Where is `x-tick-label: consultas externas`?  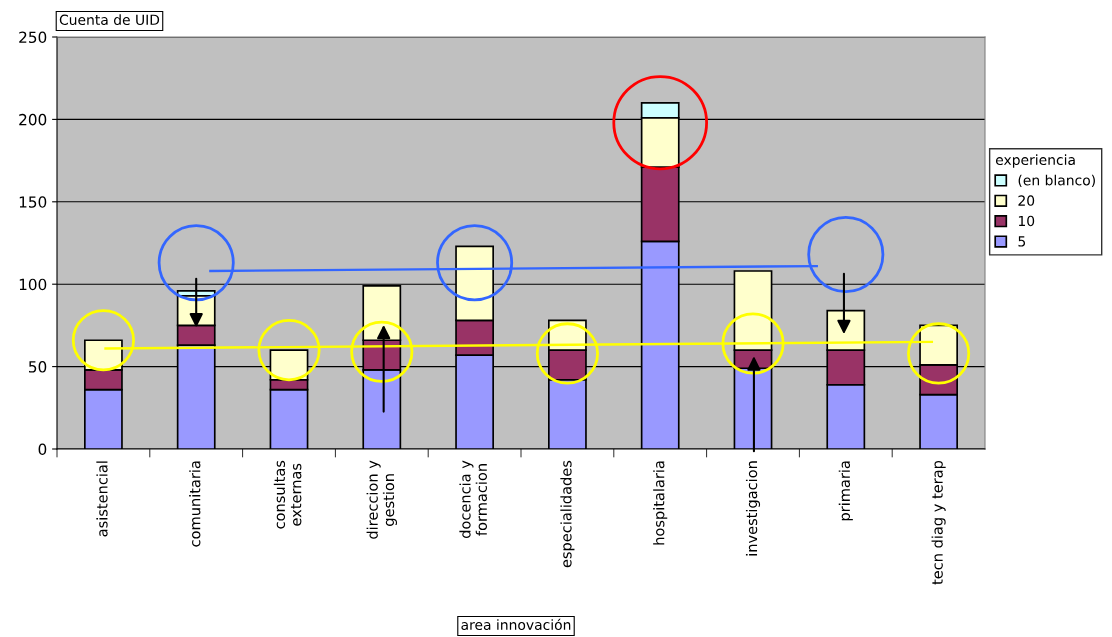
x-tick-label: consultas externas is located at coordinates (287, 494).